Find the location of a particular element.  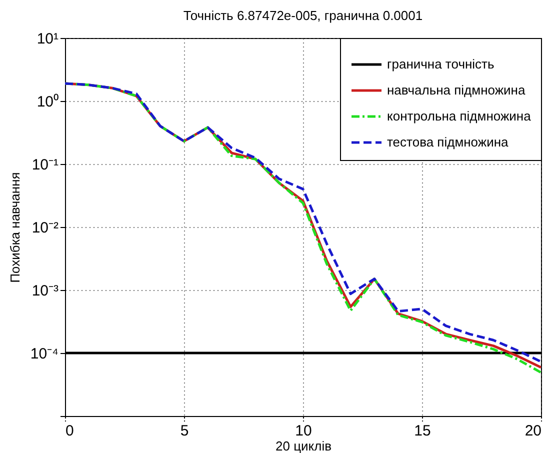

x-tick-label: 15 is located at coordinates (422, 431).